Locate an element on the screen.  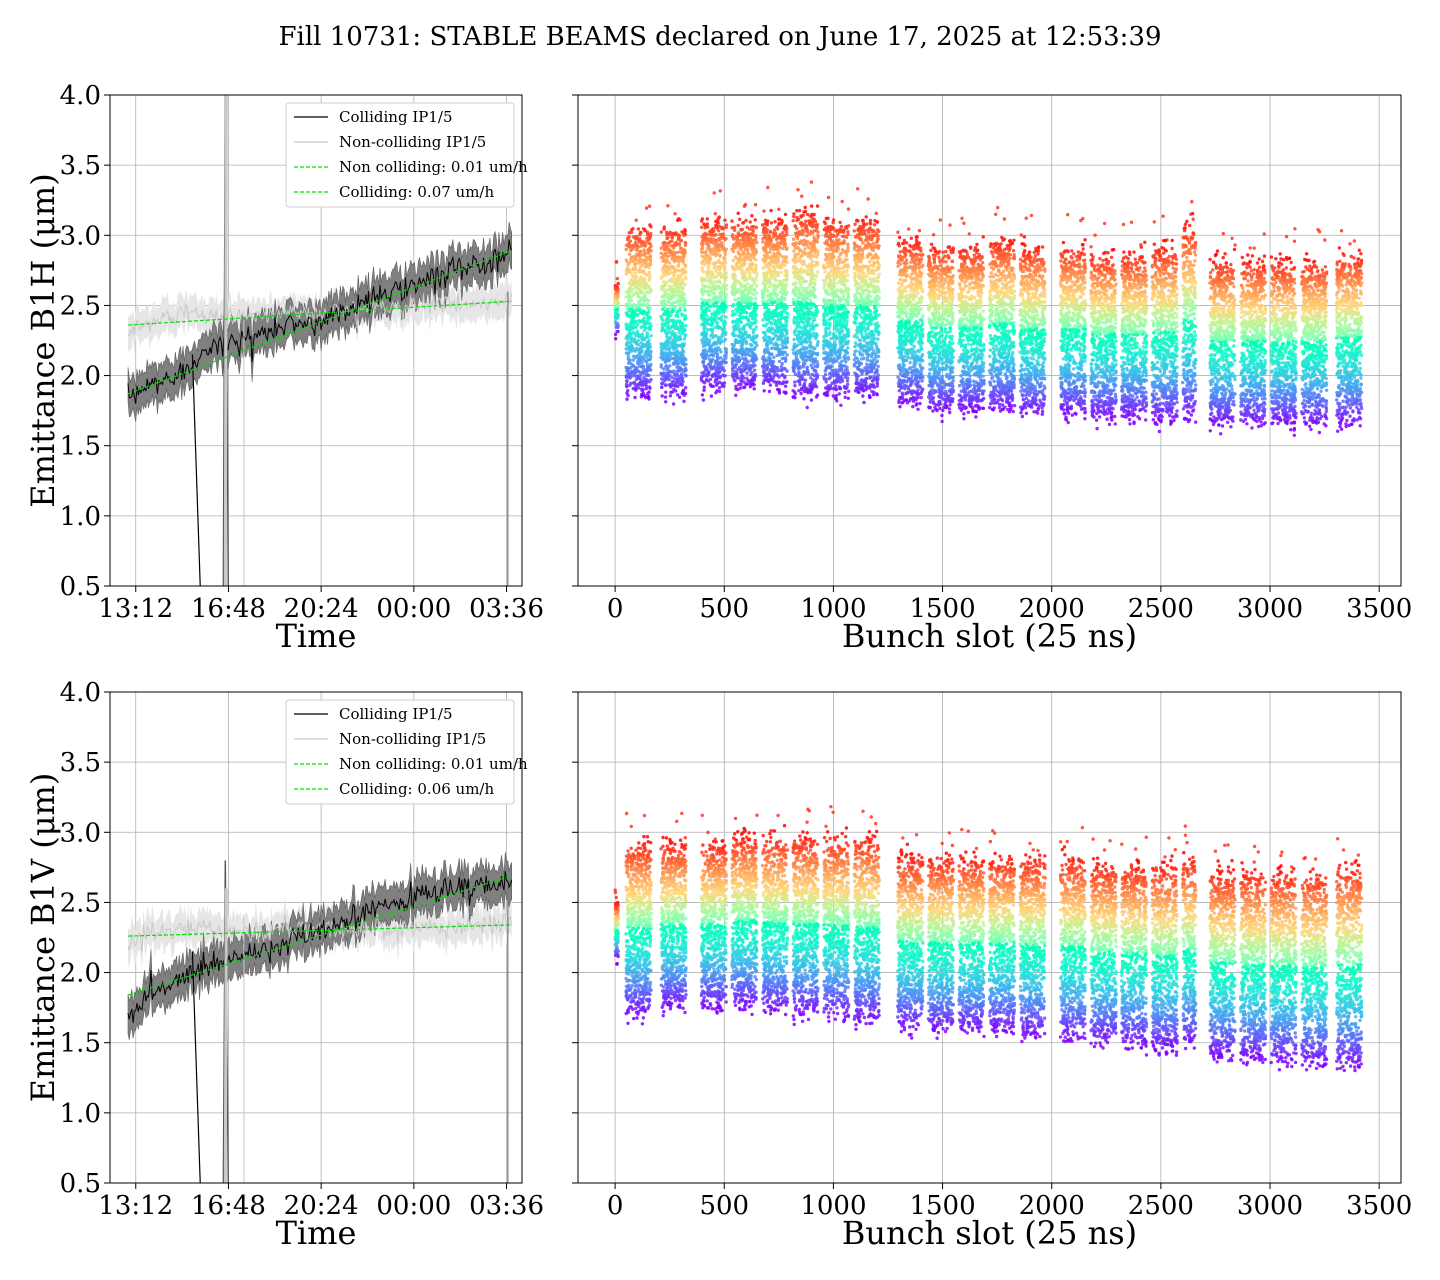
x-axis-label: Time is located at coordinates (316, 636).